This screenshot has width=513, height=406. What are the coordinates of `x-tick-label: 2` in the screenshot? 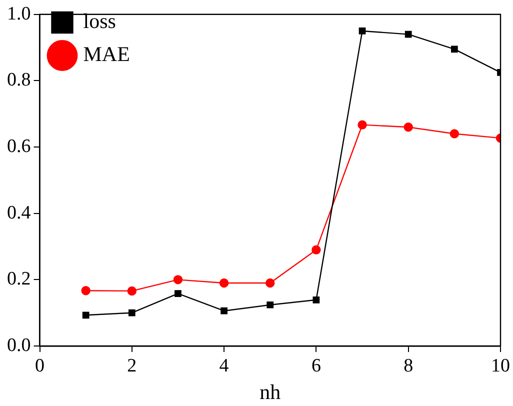 It's located at (132, 365).